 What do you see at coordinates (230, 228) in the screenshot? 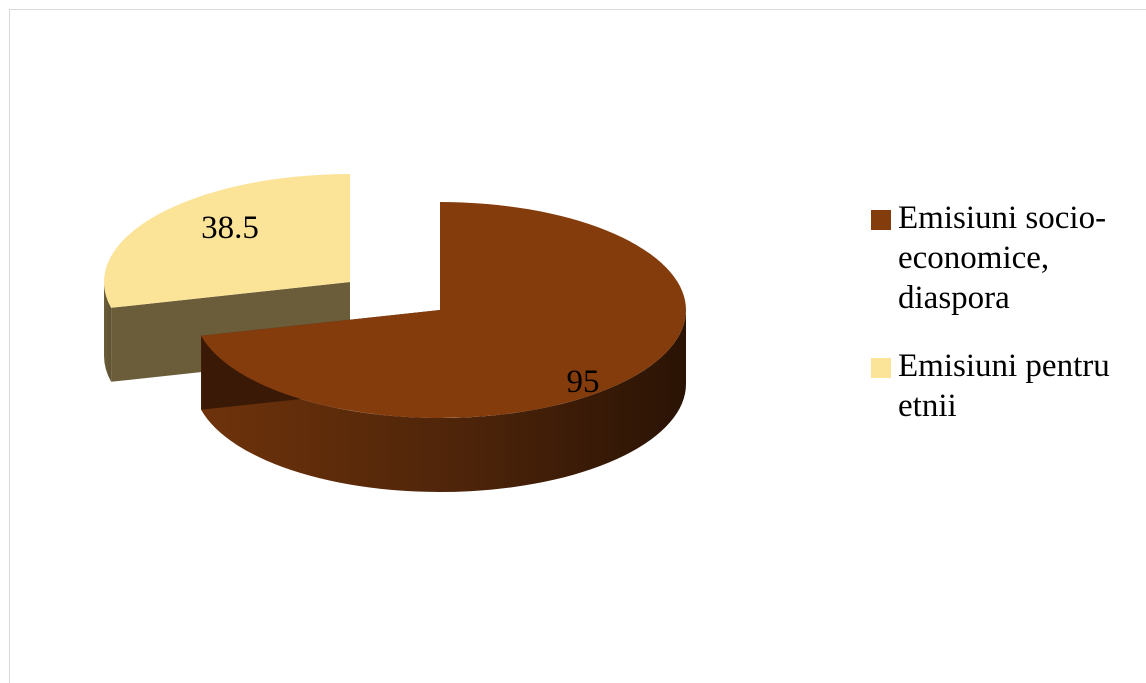
I see `data-label-1: 38.5` at bounding box center [230, 228].